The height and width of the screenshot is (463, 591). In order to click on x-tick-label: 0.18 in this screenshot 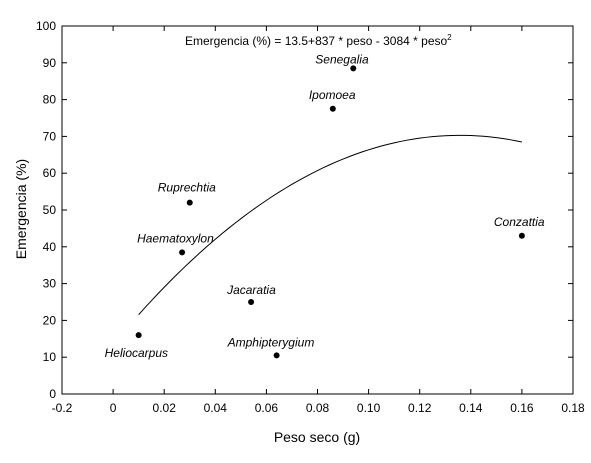, I will do `click(573, 408)`.